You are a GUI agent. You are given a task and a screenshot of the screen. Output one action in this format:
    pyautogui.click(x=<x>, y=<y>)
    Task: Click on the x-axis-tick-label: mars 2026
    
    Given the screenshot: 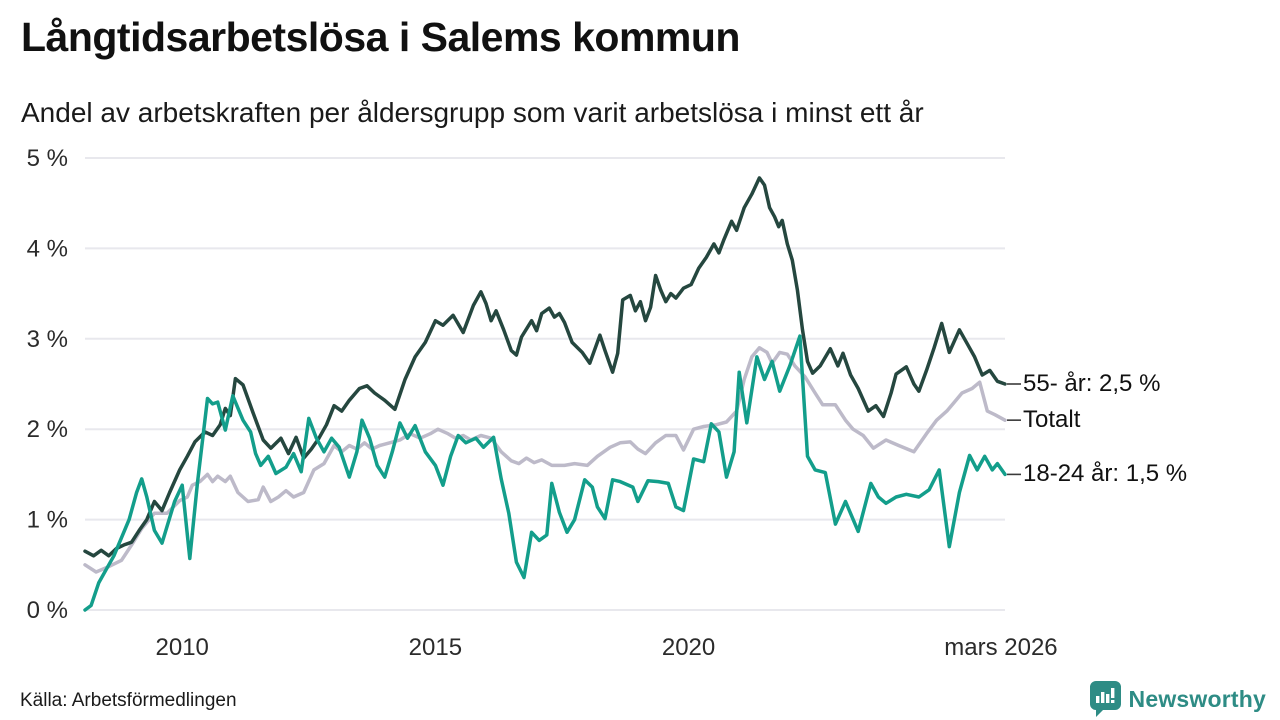 What is the action you would take?
    pyautogui.click(x=1000, y=647)
    